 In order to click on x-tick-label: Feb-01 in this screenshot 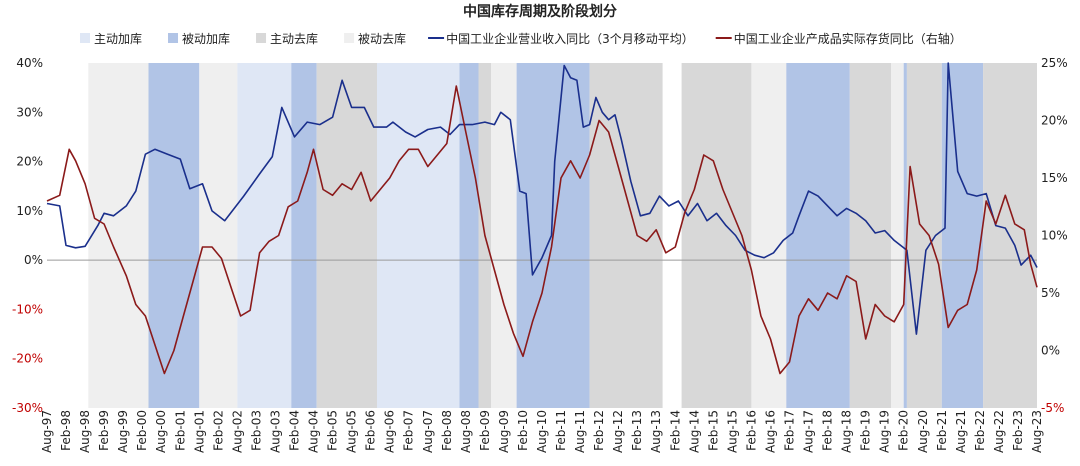, I will do `click(180, 430)`.